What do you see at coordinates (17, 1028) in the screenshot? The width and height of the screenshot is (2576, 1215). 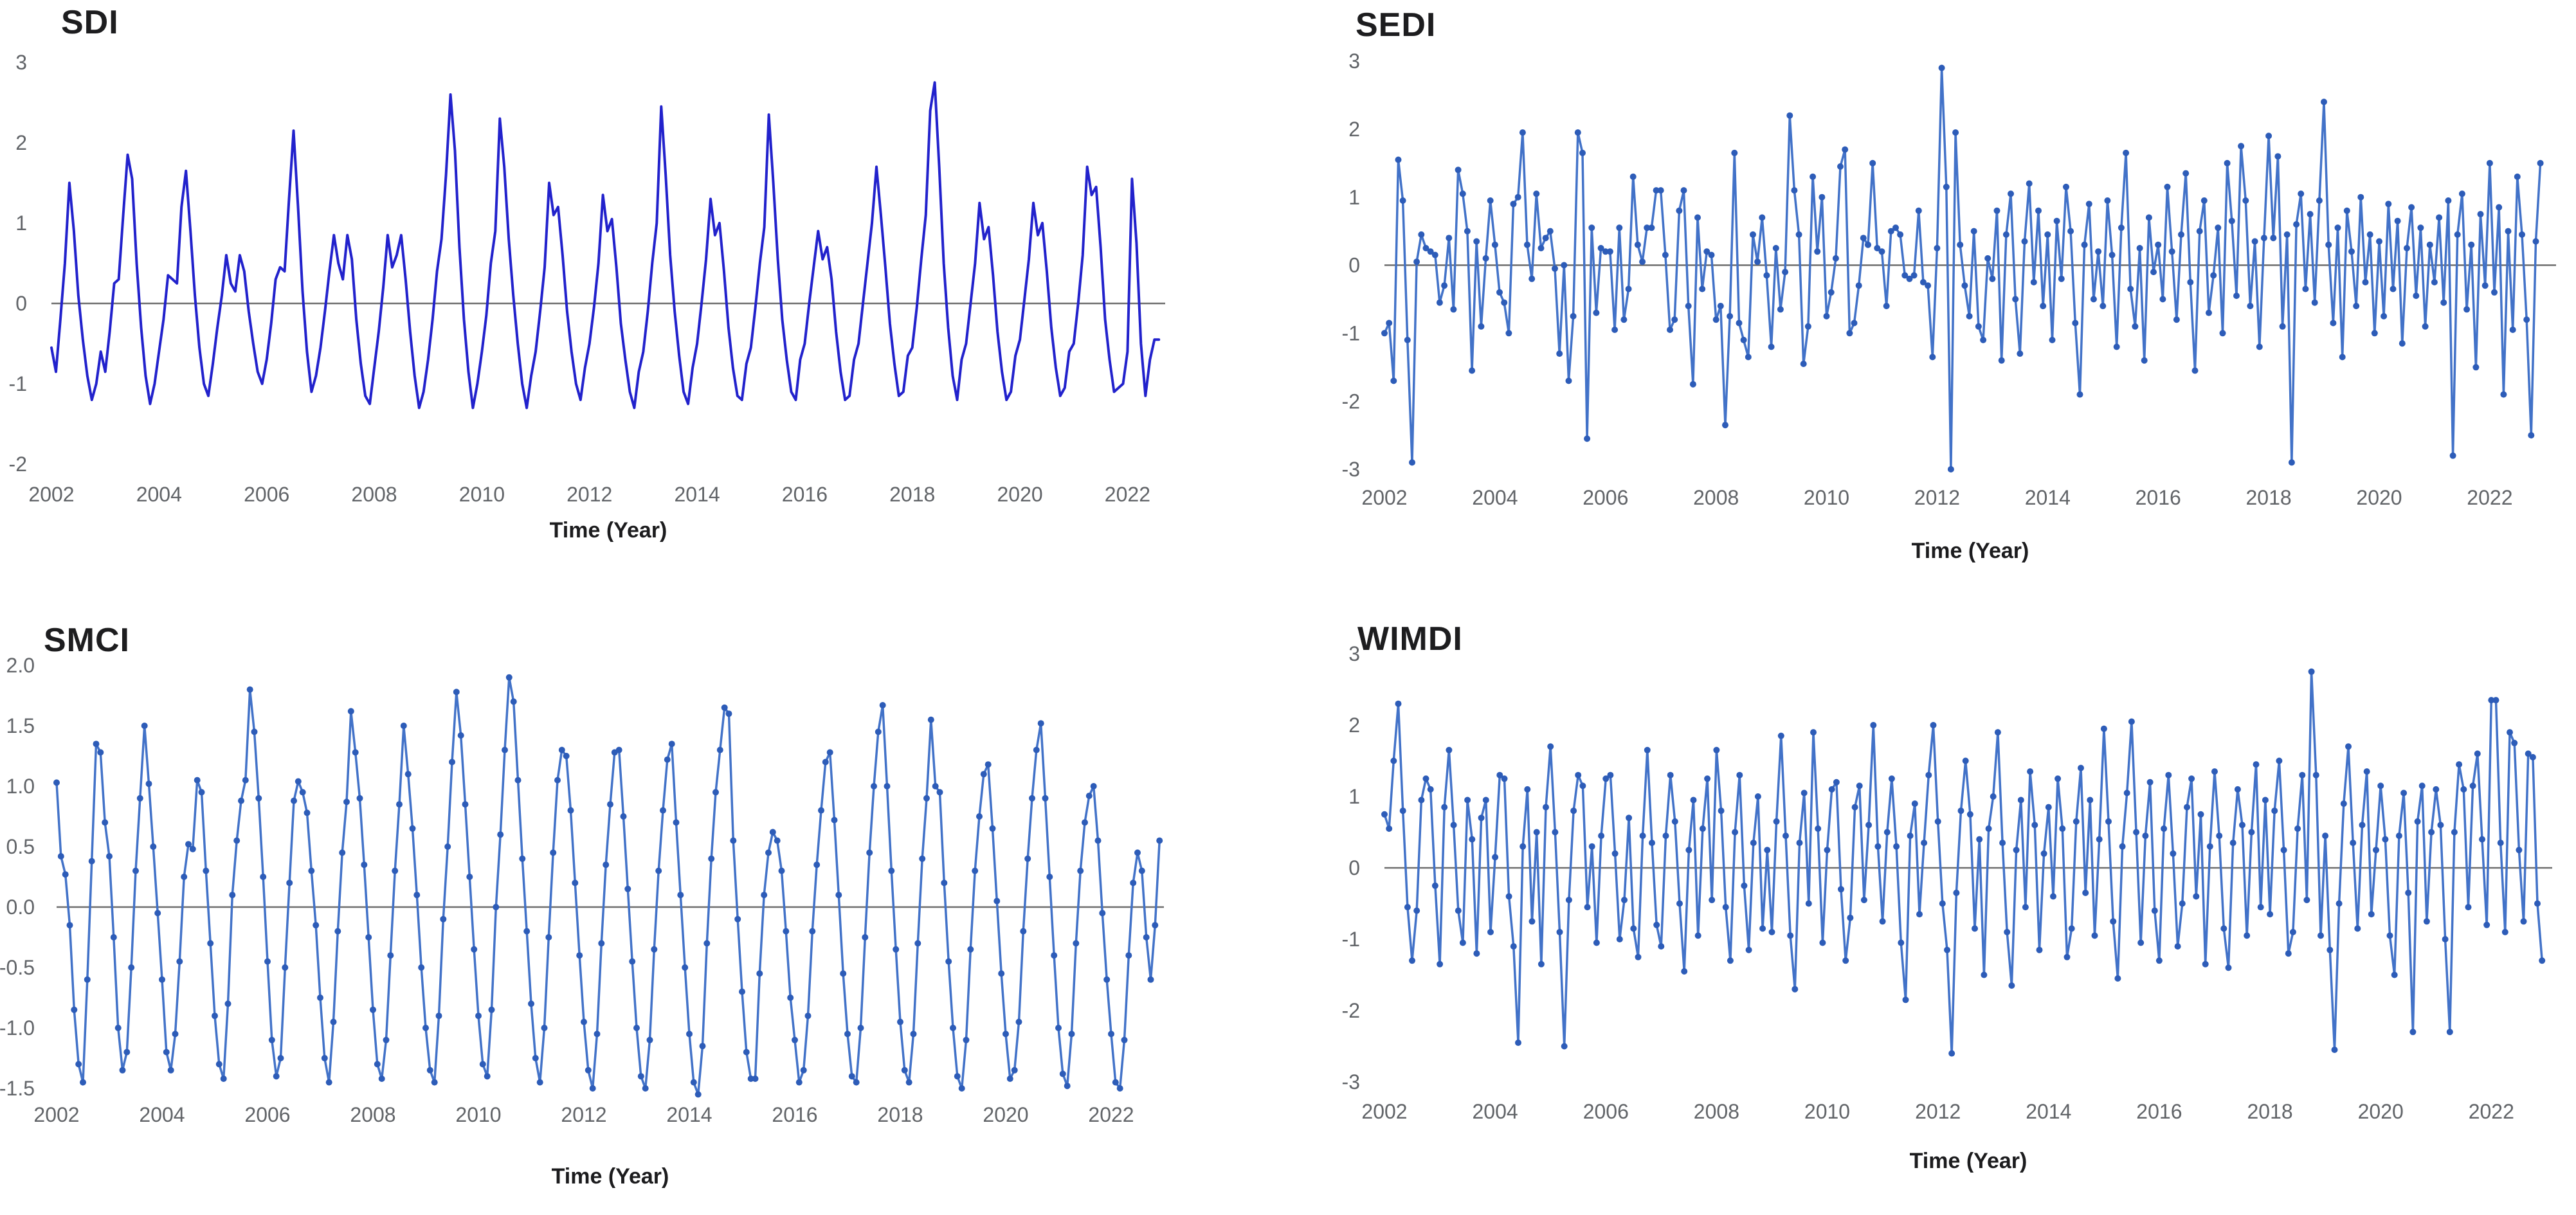 I see `y-tick-label: -1.0` at bounding box center [17, 1028].